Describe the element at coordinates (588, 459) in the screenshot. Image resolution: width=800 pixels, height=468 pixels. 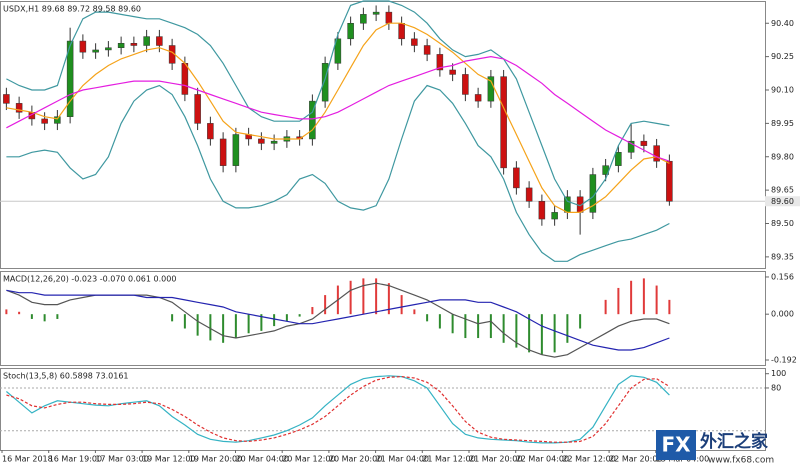
I see `x-tick-label: 22 Mar 12:00` at that location.